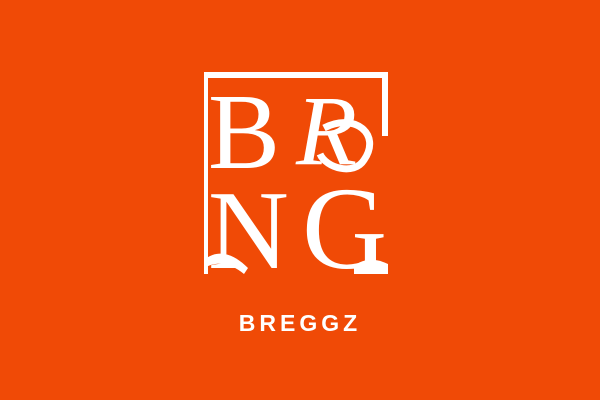  What do you see at coordinates (244, 132) in the screenshot?
I see `monogram-letter-b: B` at bounding box center [244, 132].